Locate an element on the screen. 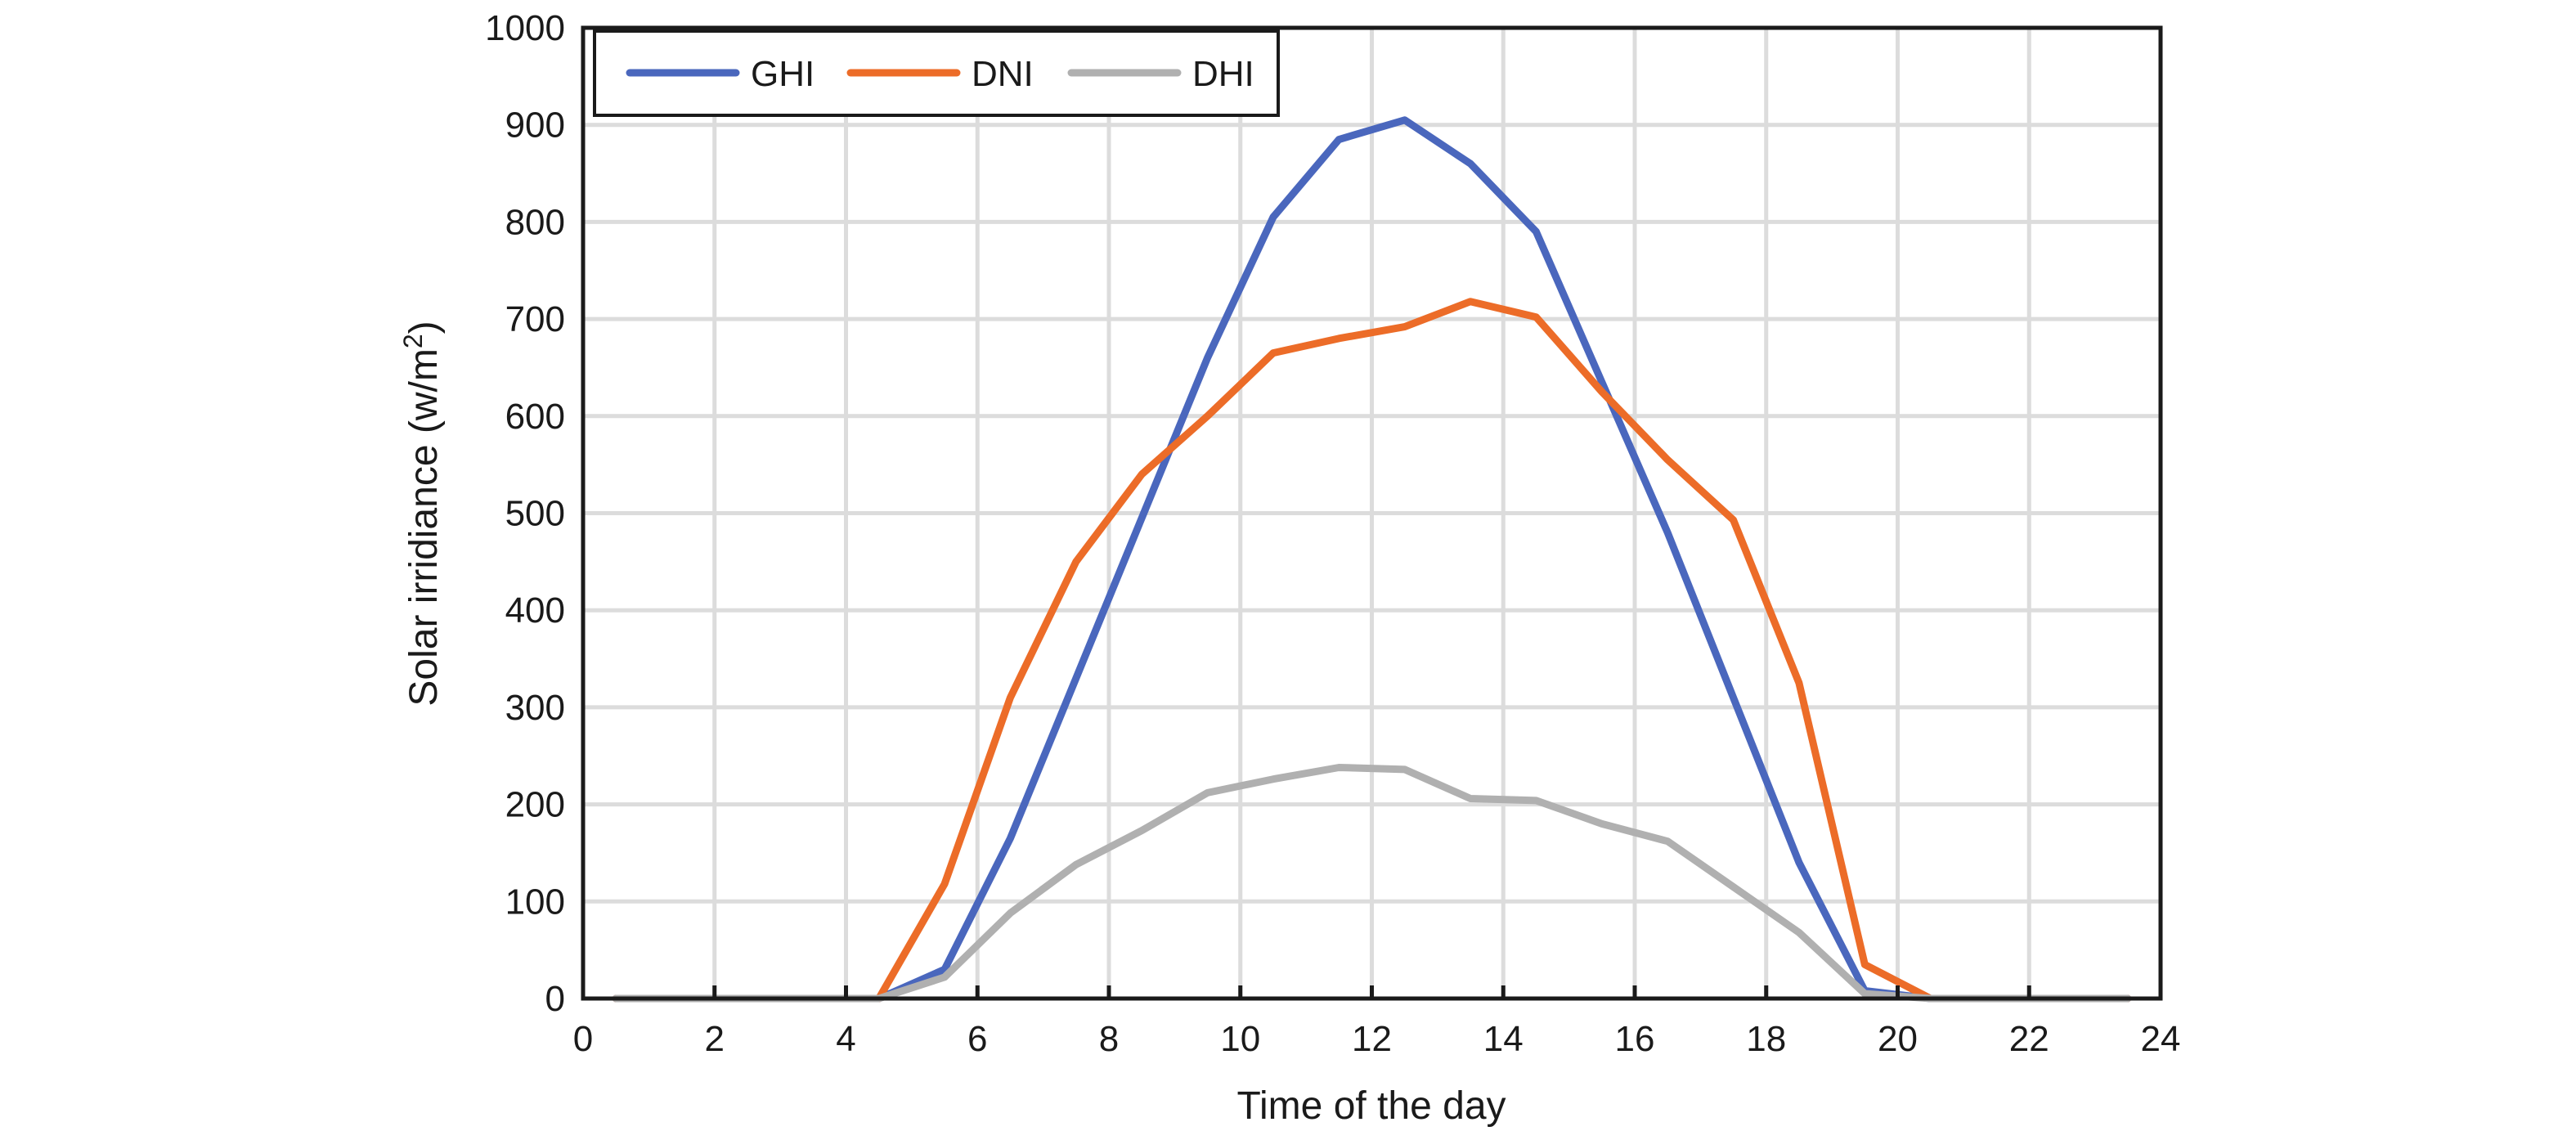 Image resolution: width=2576 pixels, height=1140 pixels. x-tick-label: 10 is located at coordinates (1240, 1039).